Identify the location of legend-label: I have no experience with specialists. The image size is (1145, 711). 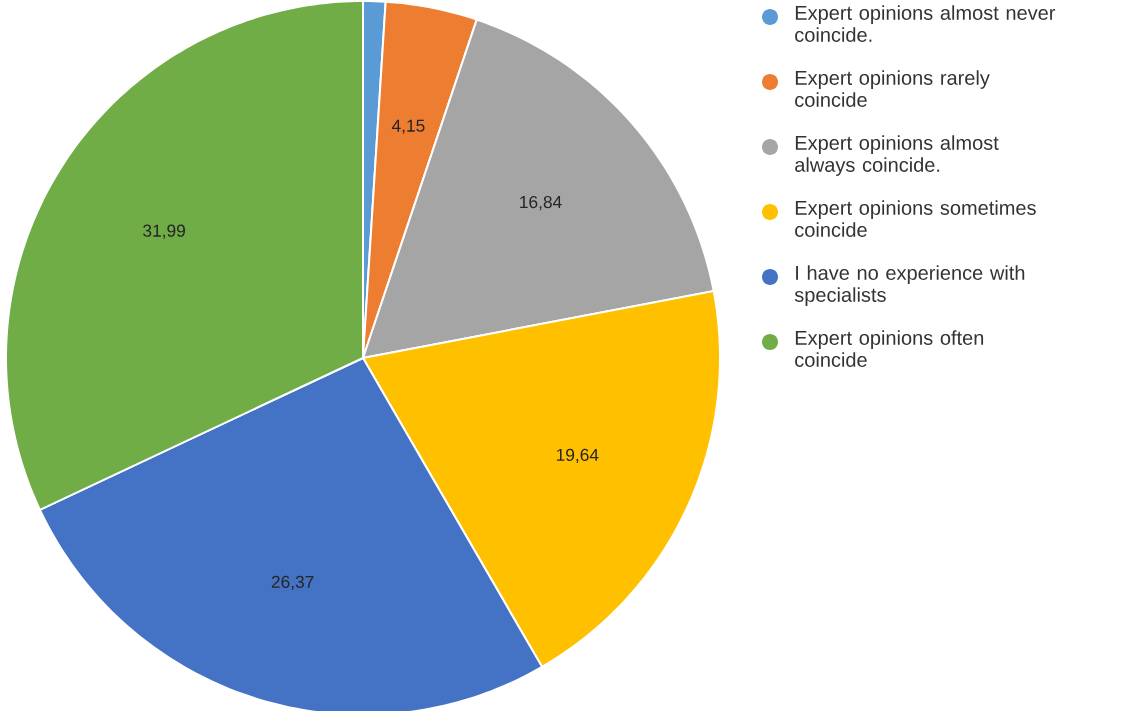
(909, 285).